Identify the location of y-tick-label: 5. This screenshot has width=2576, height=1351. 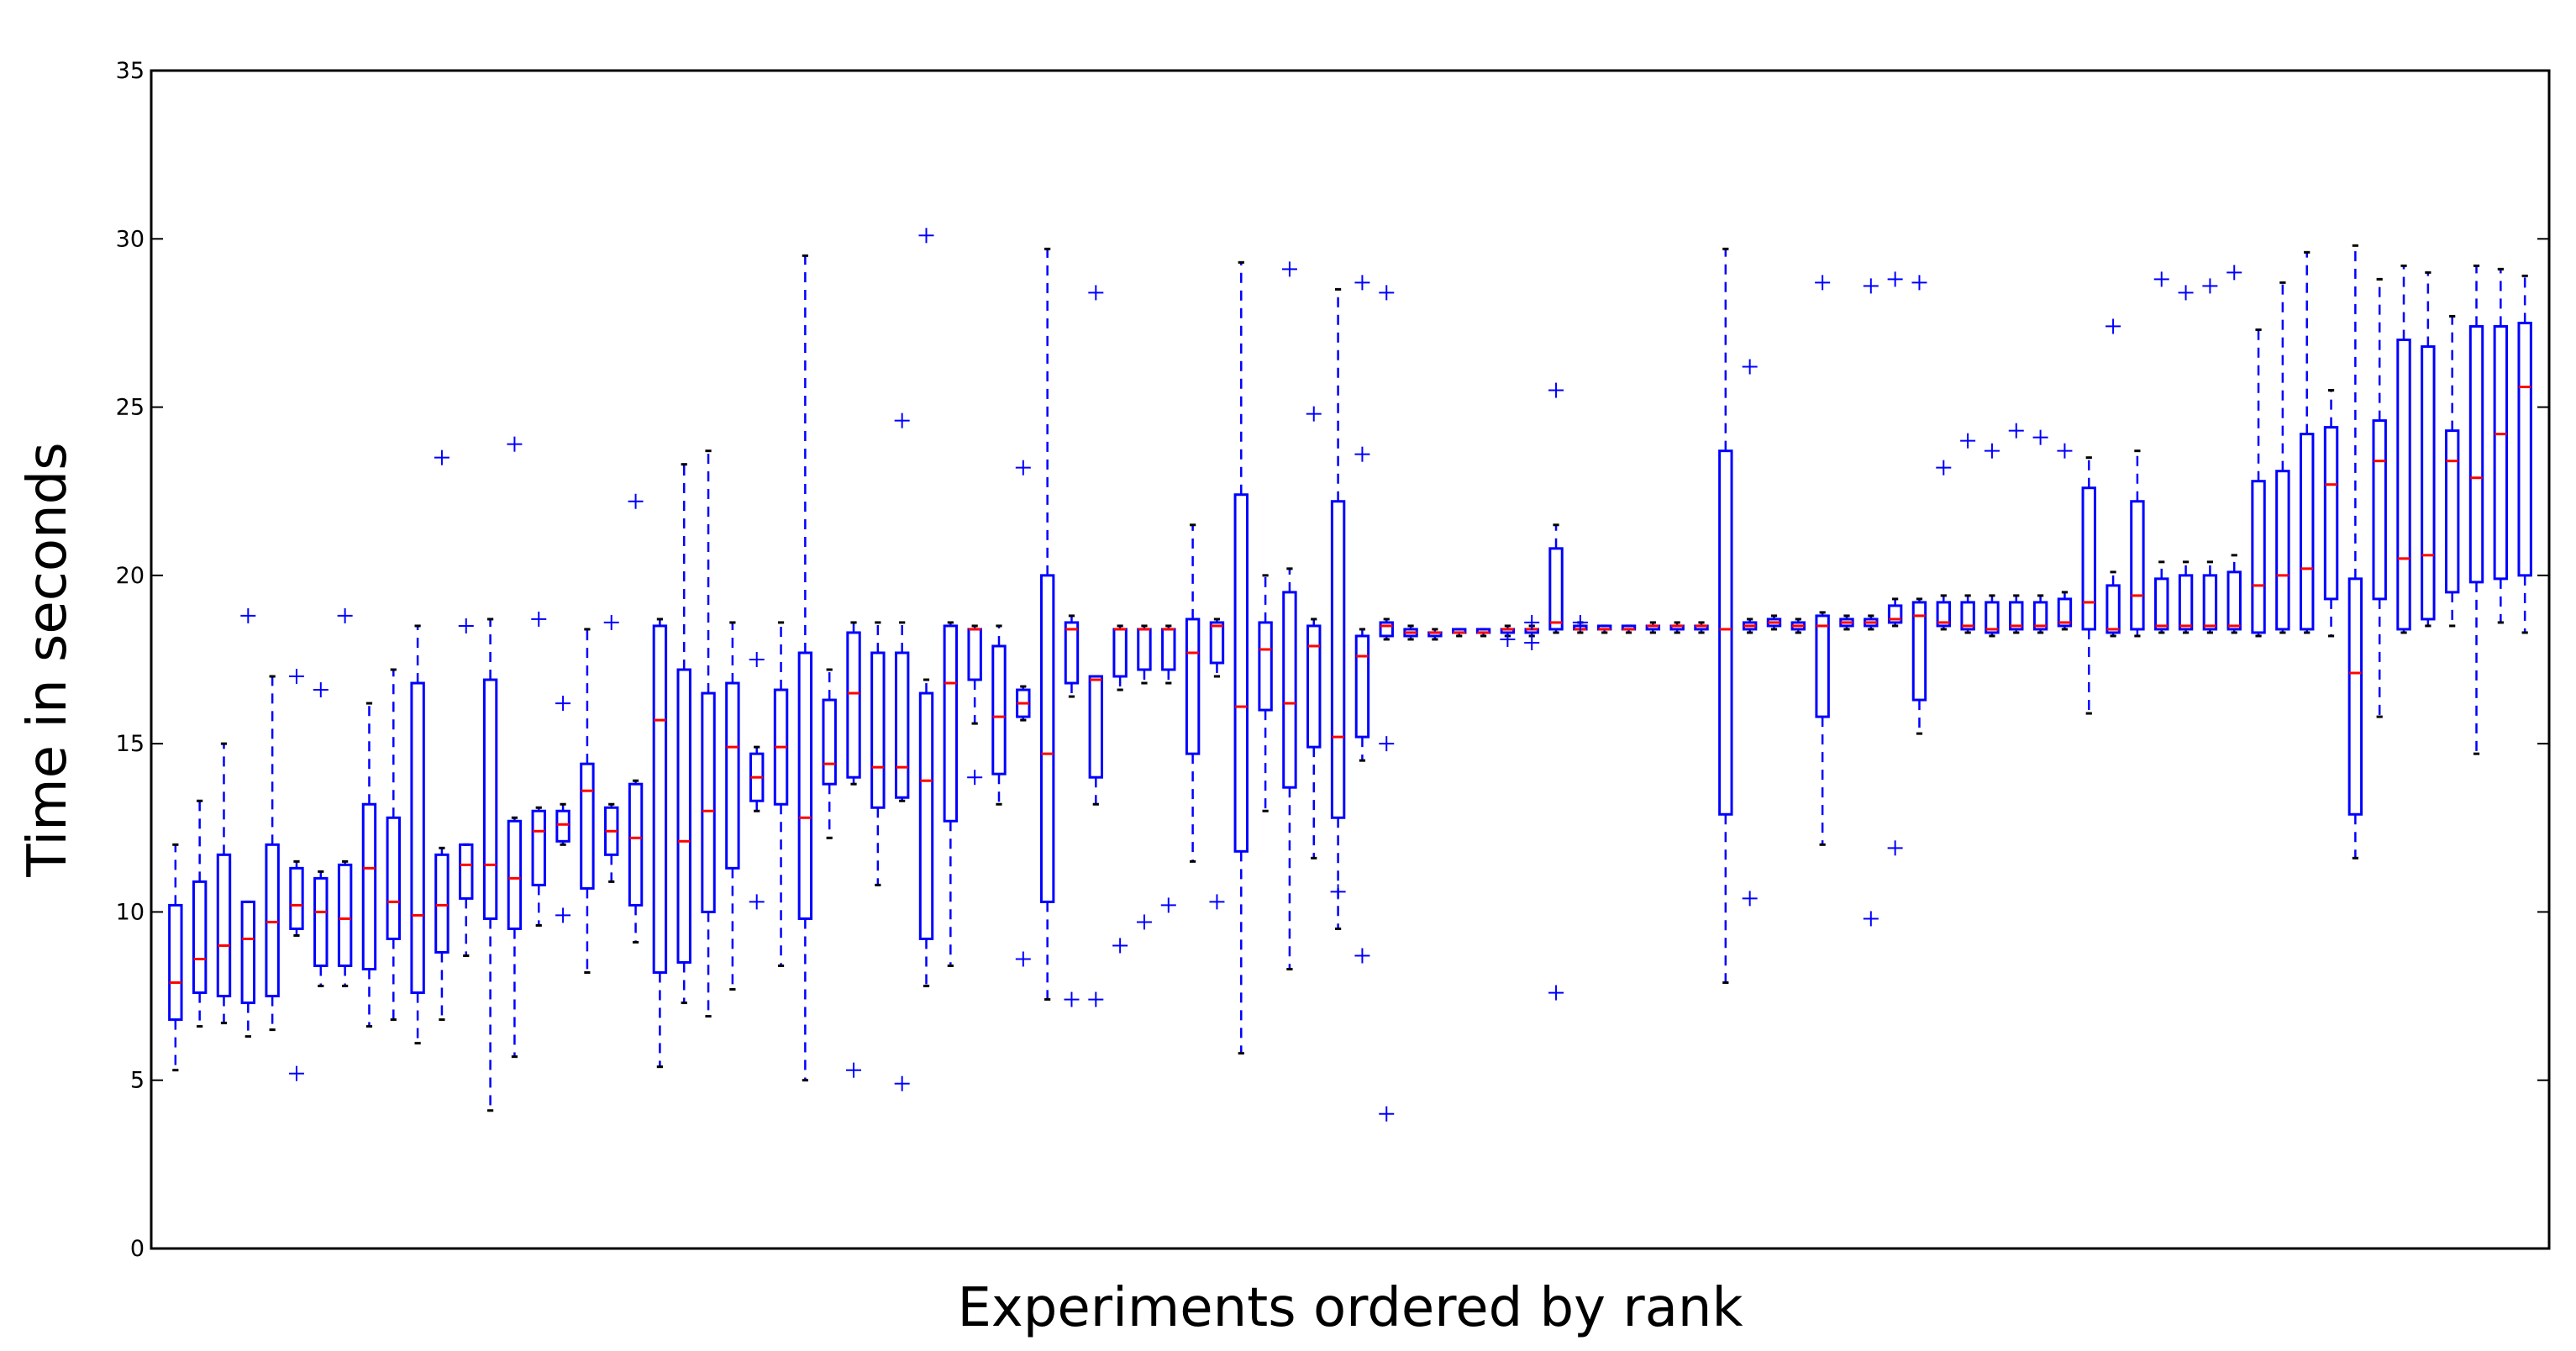
(137, 1081).